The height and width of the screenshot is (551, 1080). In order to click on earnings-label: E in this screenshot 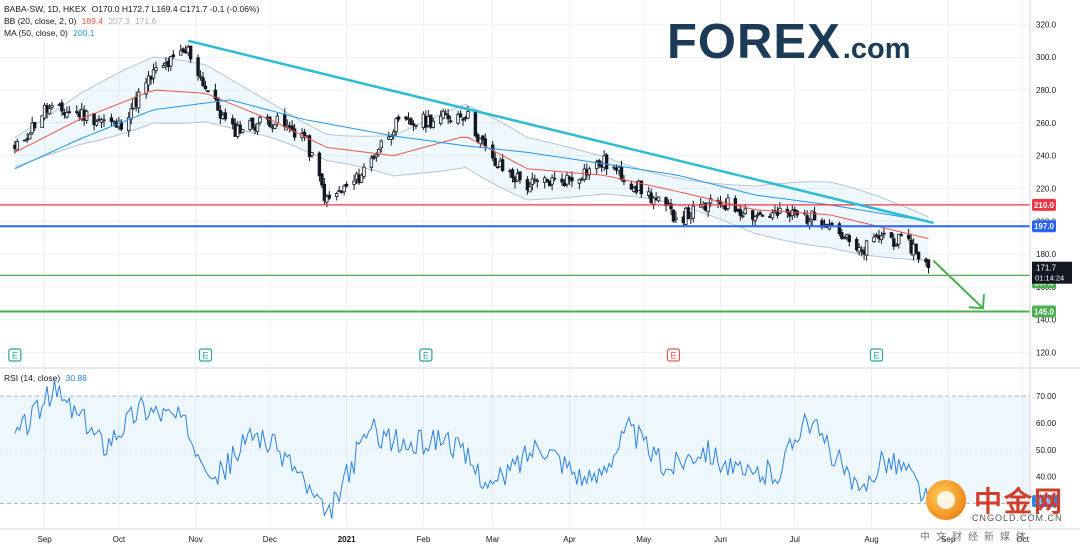, I will do `click(205, 356)`.